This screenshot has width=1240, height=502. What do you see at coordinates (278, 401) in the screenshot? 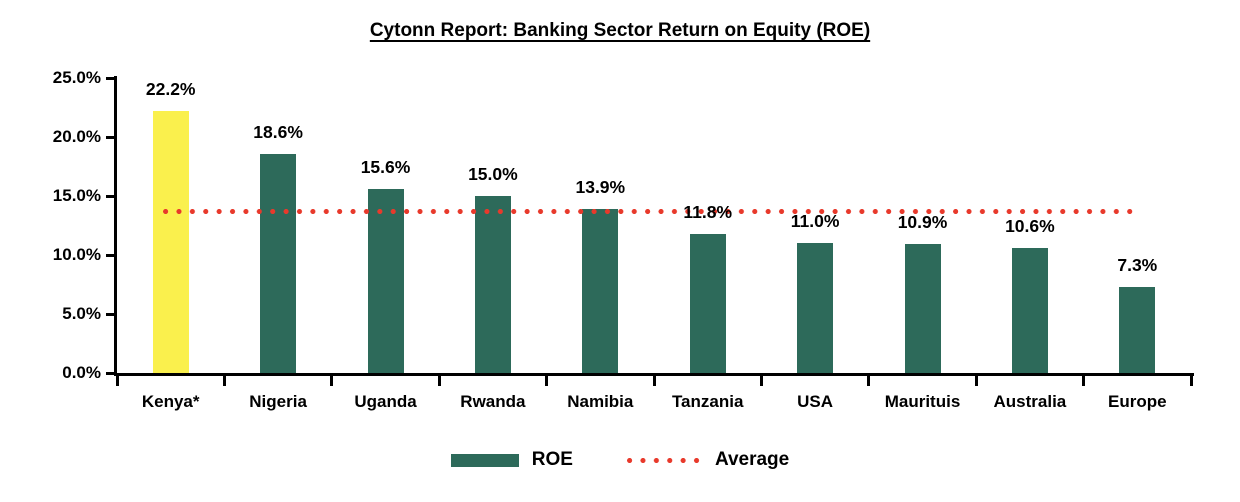
I see `x-axis-label-nigeria: Nigeria` at bounding box center [278, 401].